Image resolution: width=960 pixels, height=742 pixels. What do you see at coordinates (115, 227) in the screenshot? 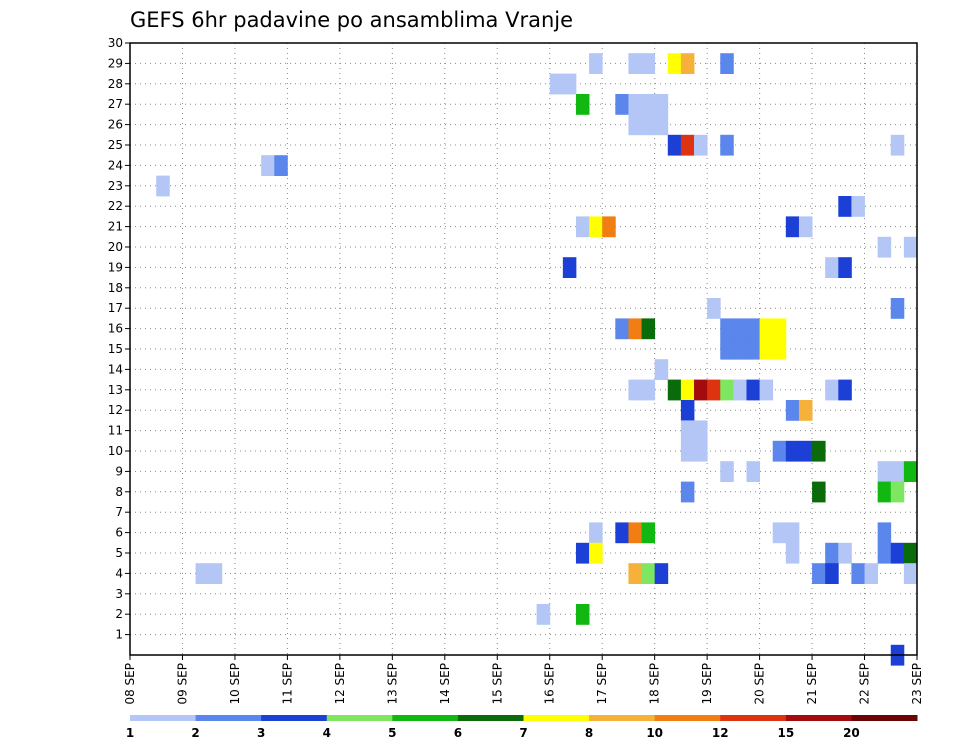
I see `y-tick-label: 21` at bounding box center [115, 227].